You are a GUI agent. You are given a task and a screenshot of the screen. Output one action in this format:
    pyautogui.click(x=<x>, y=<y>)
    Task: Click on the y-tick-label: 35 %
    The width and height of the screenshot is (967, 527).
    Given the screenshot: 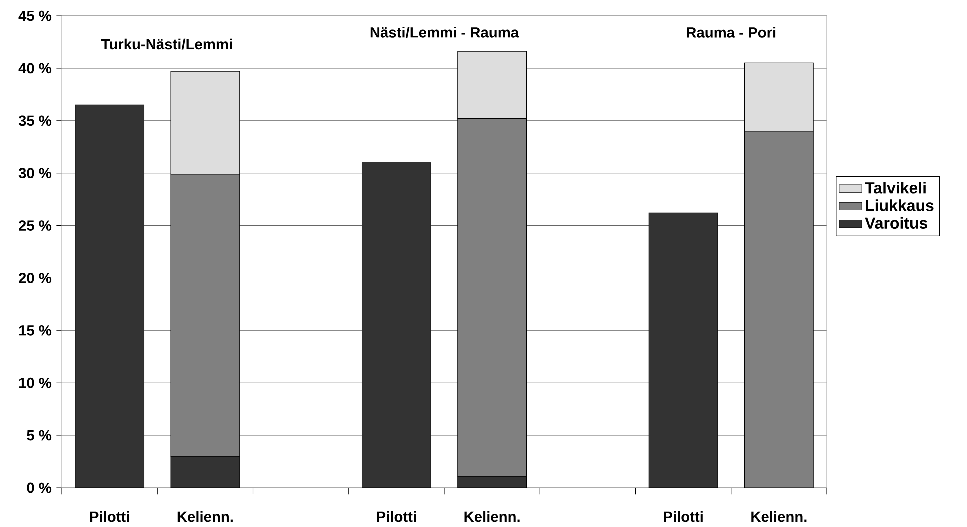 What is the action you would take?
    pyautogui.click(x=35, y=121)
    